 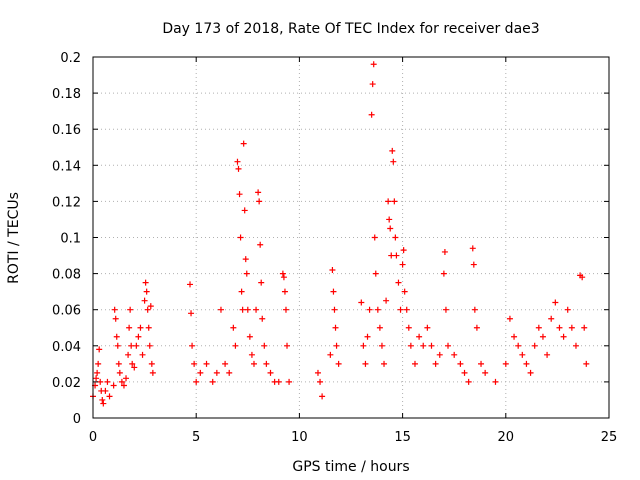 I want to click on x-axis-label: GPS time / hours, so click(x=350, y=467).